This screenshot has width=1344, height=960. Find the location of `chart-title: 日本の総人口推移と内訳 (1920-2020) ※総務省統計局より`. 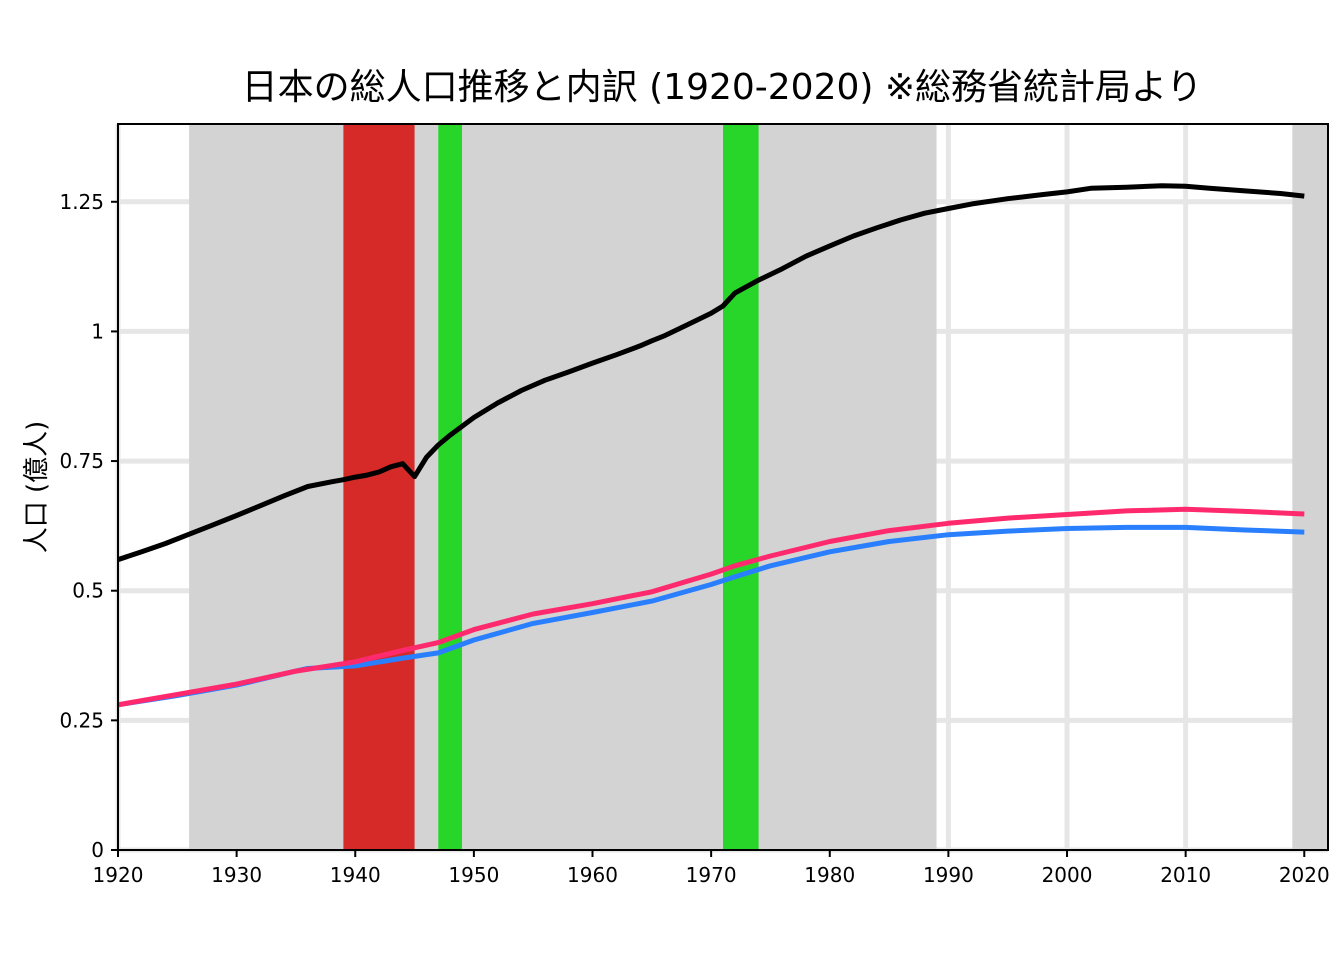

chart-title: 日本の総人口推移と内訳 (1920-2020) ※総務省統計局より is located at coordinates (722, 87).